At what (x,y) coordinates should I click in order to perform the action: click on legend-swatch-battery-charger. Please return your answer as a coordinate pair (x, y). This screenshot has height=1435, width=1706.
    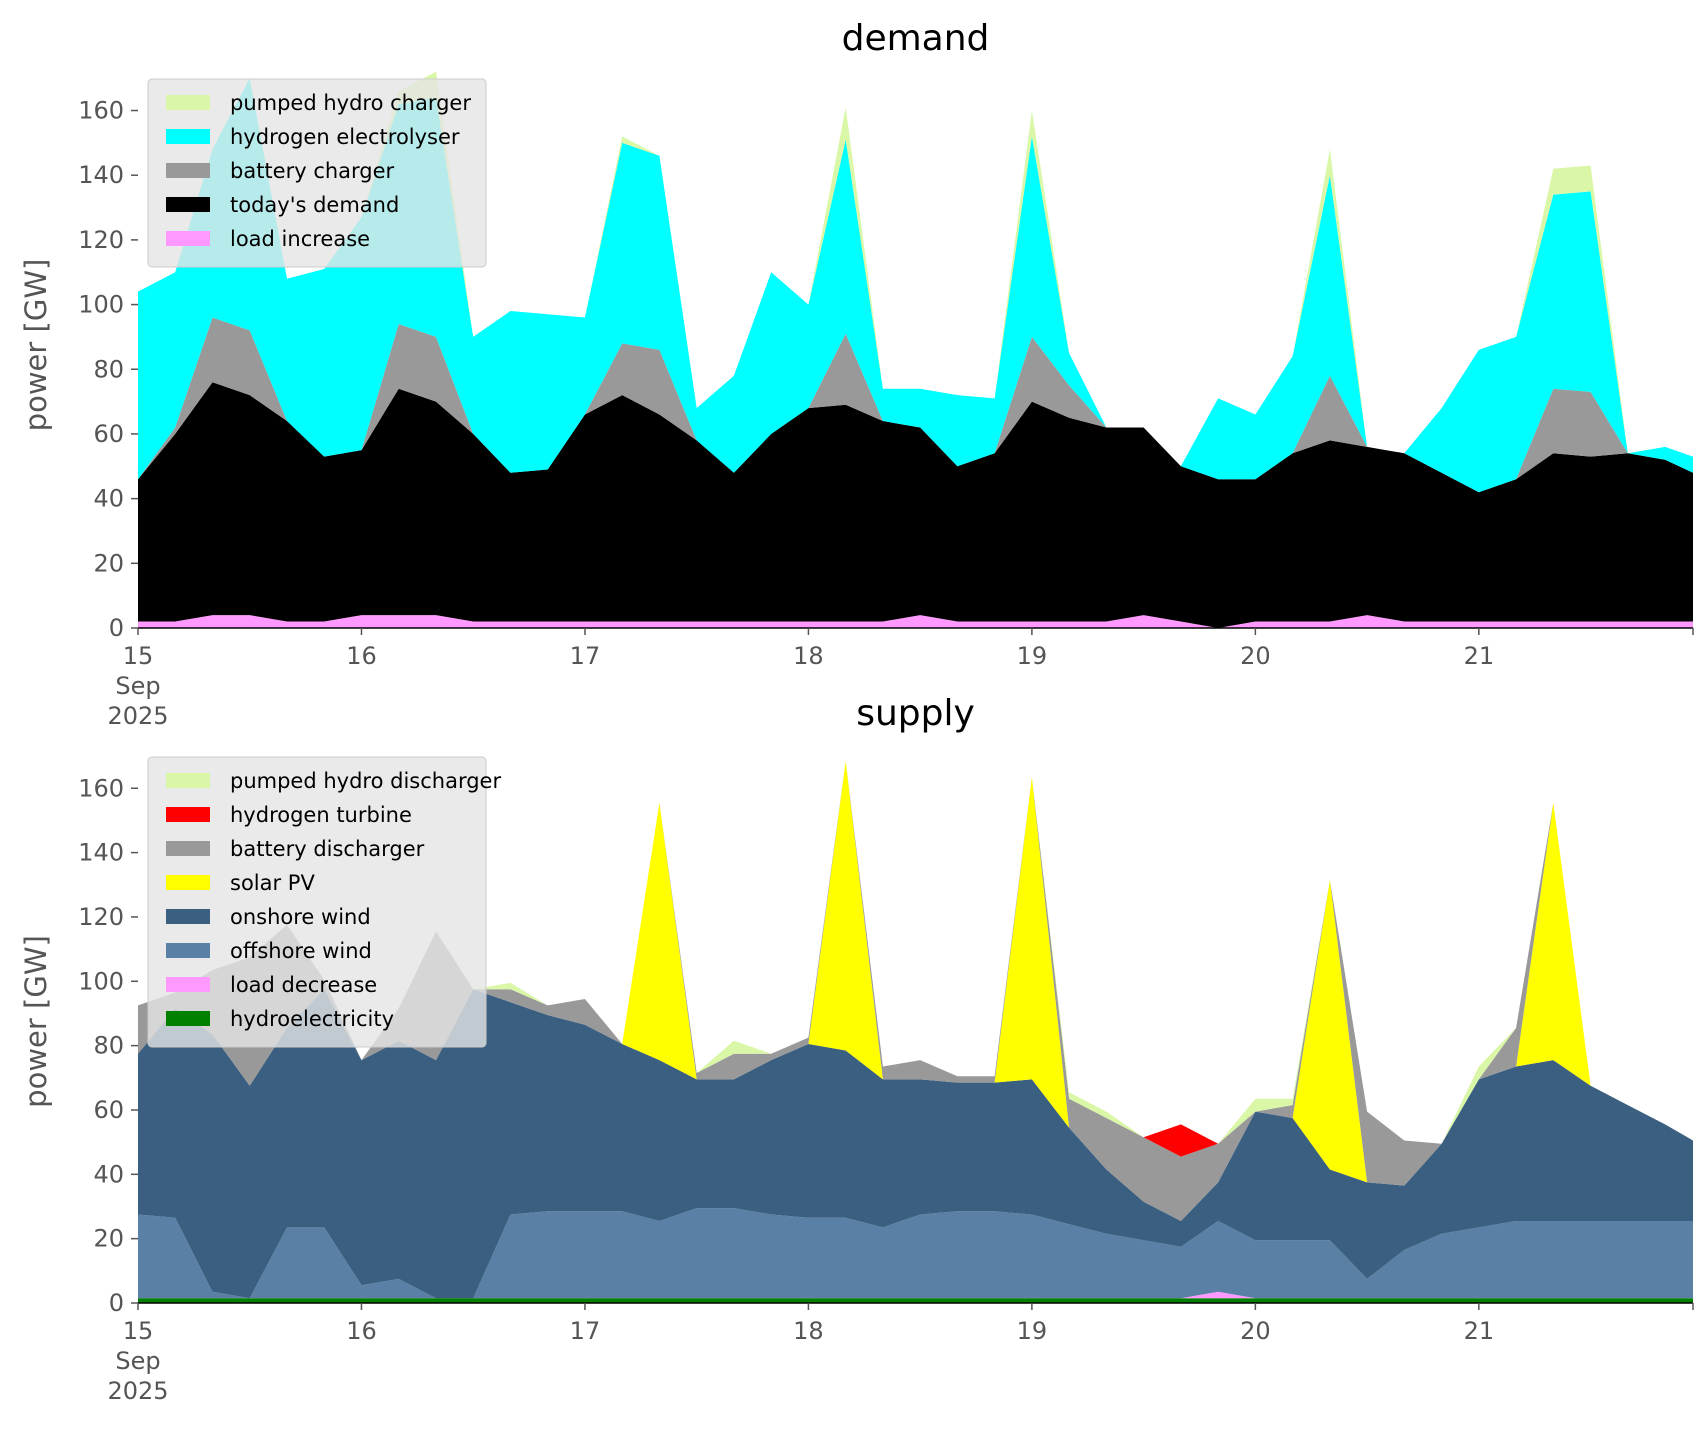
    Looking at the image, I should click on (188, 170).